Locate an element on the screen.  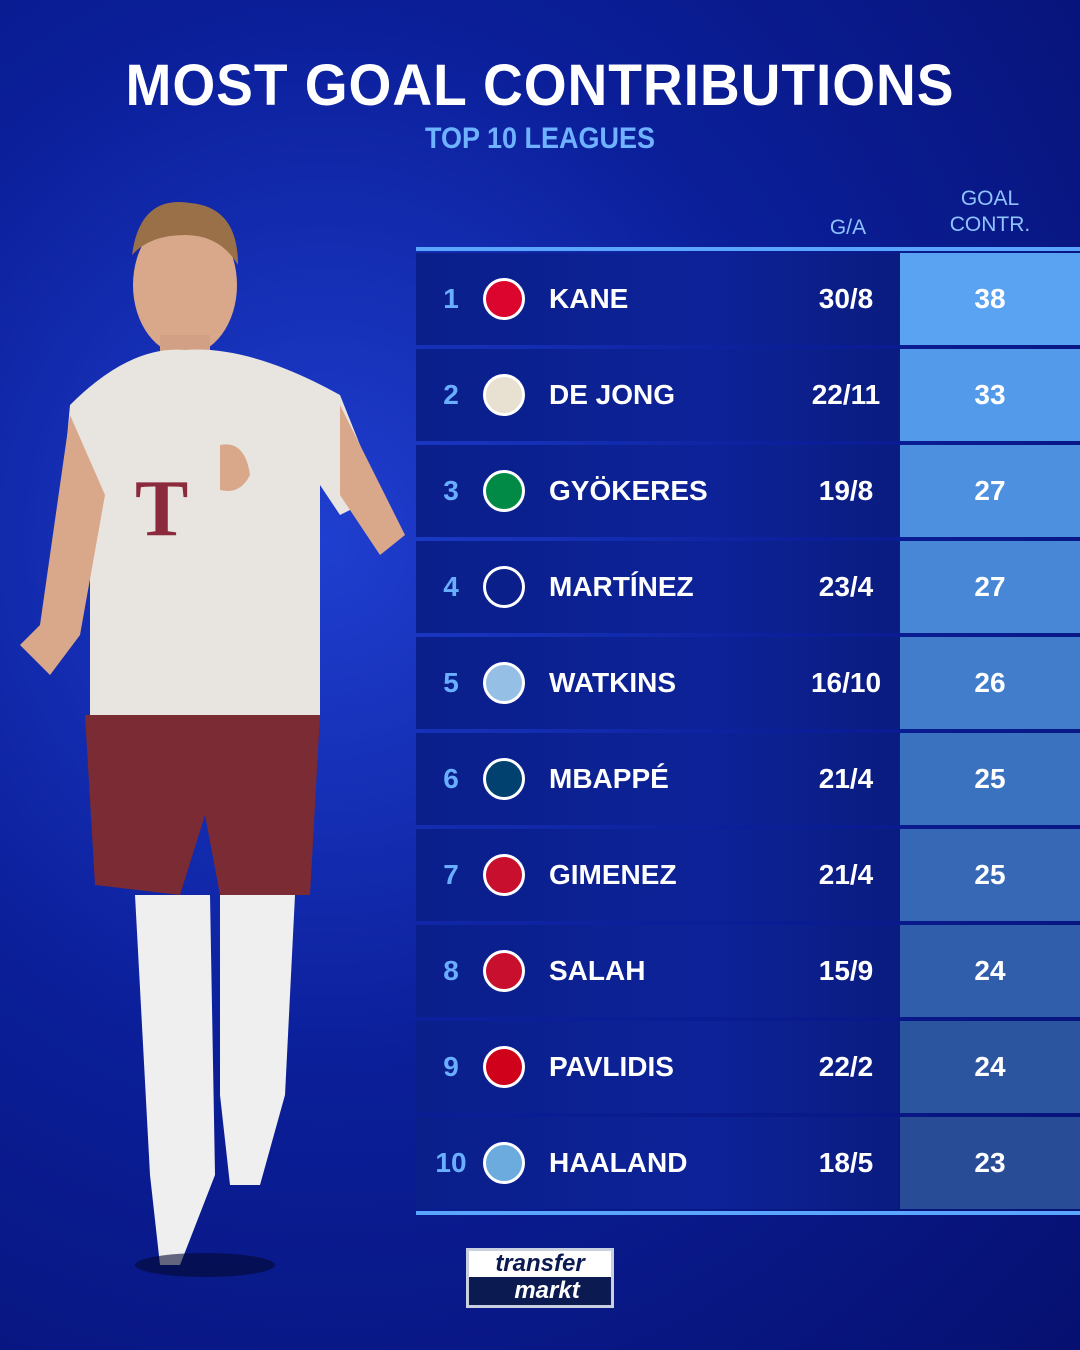
goals-assists: 18/5 is located at coordinates (846, 1162).